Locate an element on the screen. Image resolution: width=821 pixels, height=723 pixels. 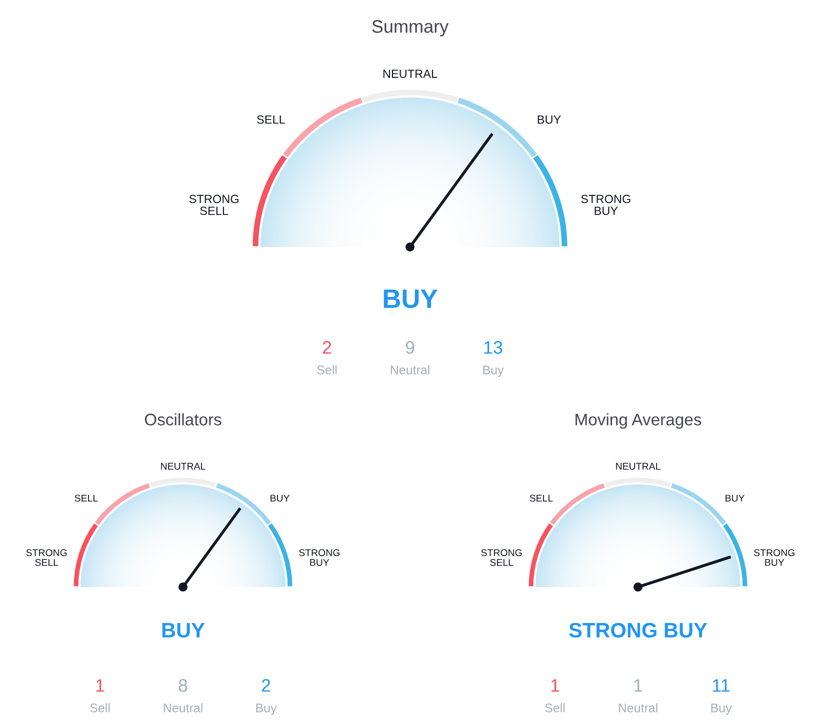
chart-title: Oscillators is located at coordinates (183, 419).